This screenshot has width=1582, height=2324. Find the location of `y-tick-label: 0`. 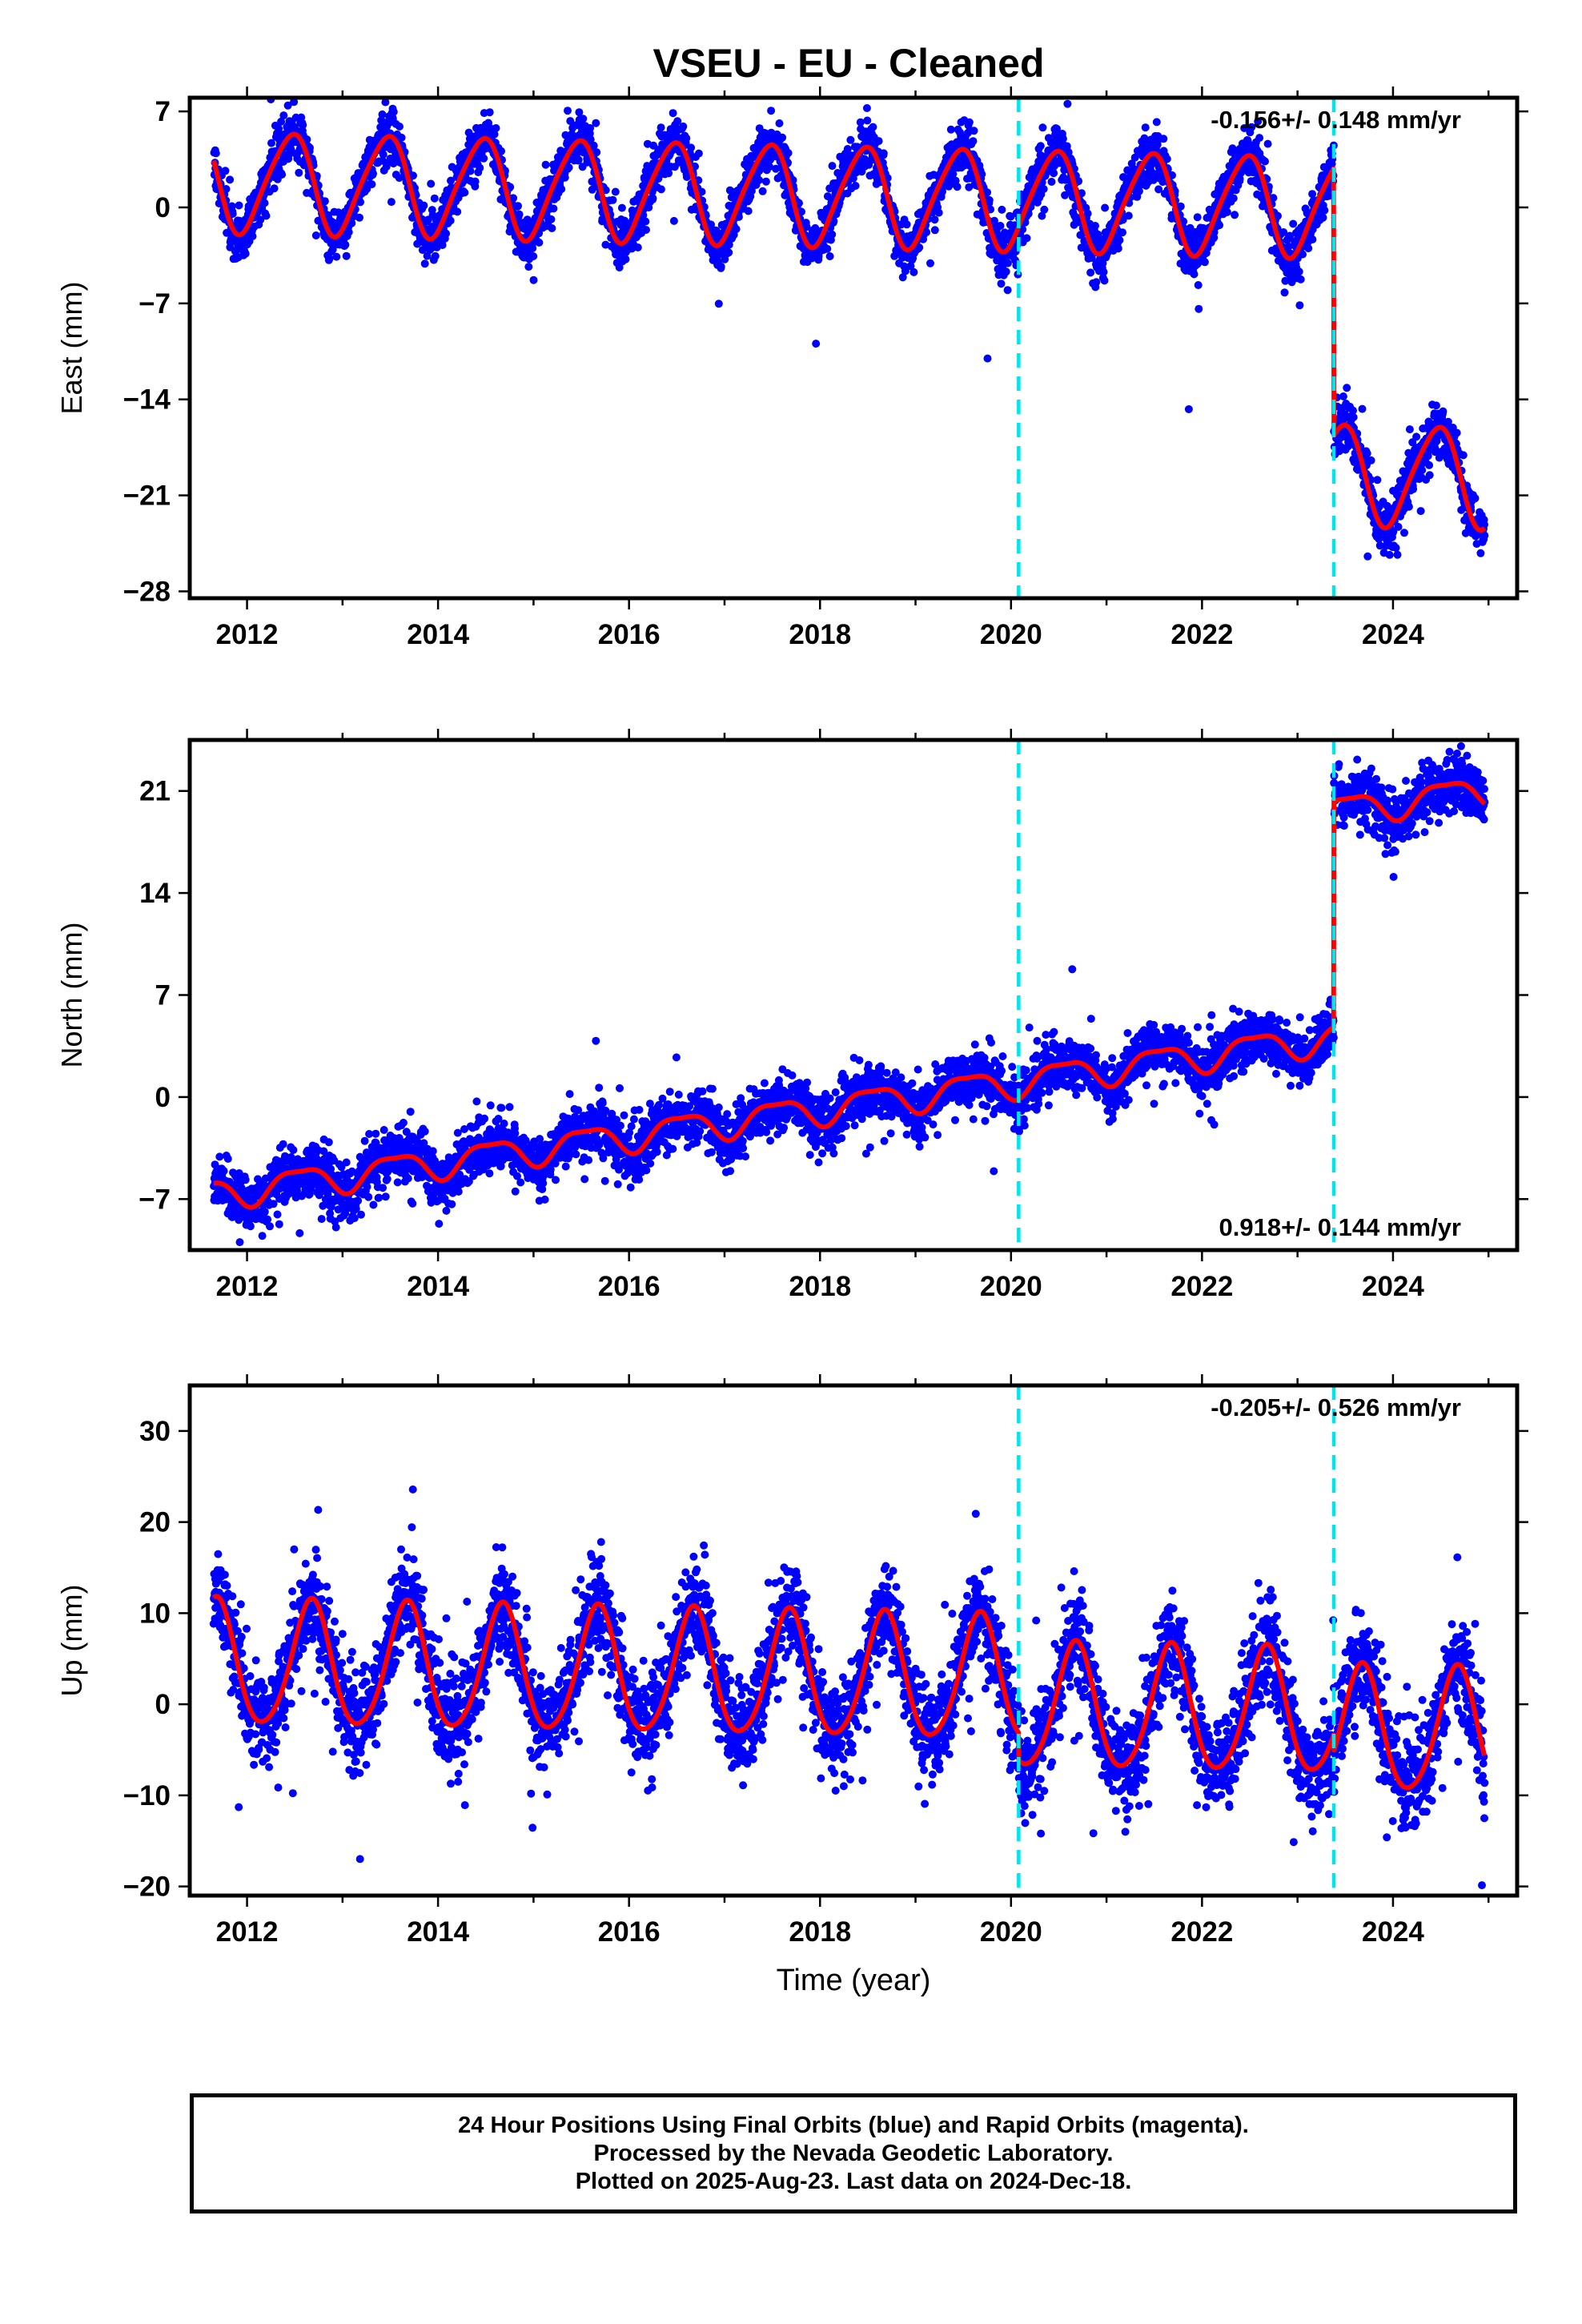

y-tick-label: 0 is located at coordinates (163, 208).